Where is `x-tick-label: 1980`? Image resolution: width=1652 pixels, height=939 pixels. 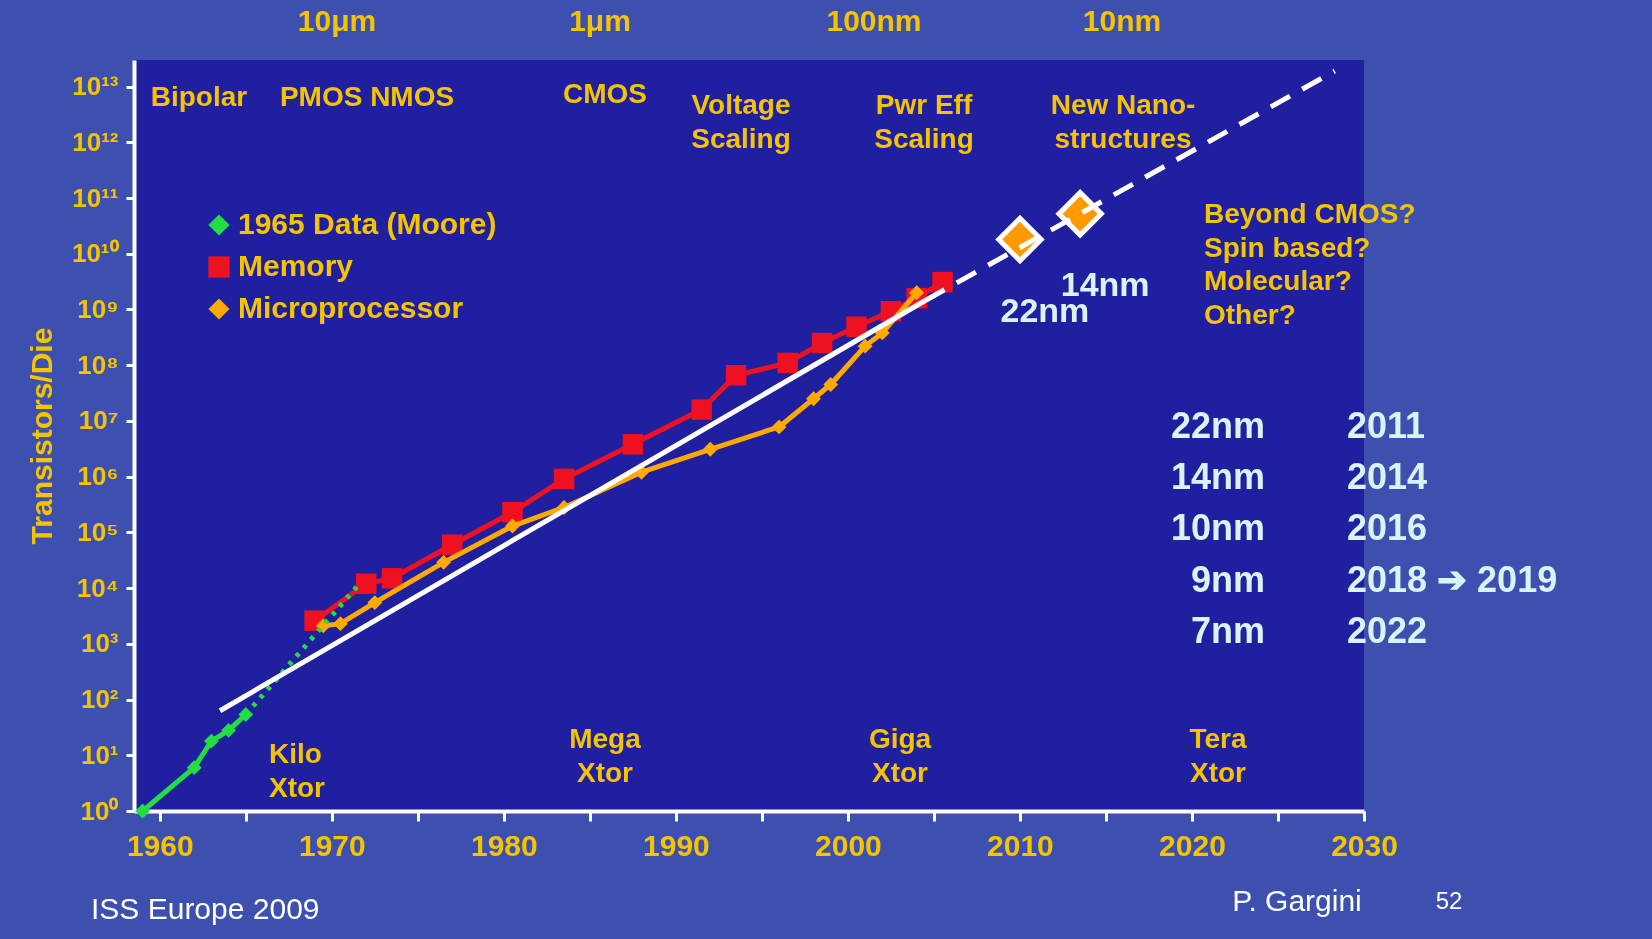
x-tick-label: 1980 is located at coordinates (504, 845).